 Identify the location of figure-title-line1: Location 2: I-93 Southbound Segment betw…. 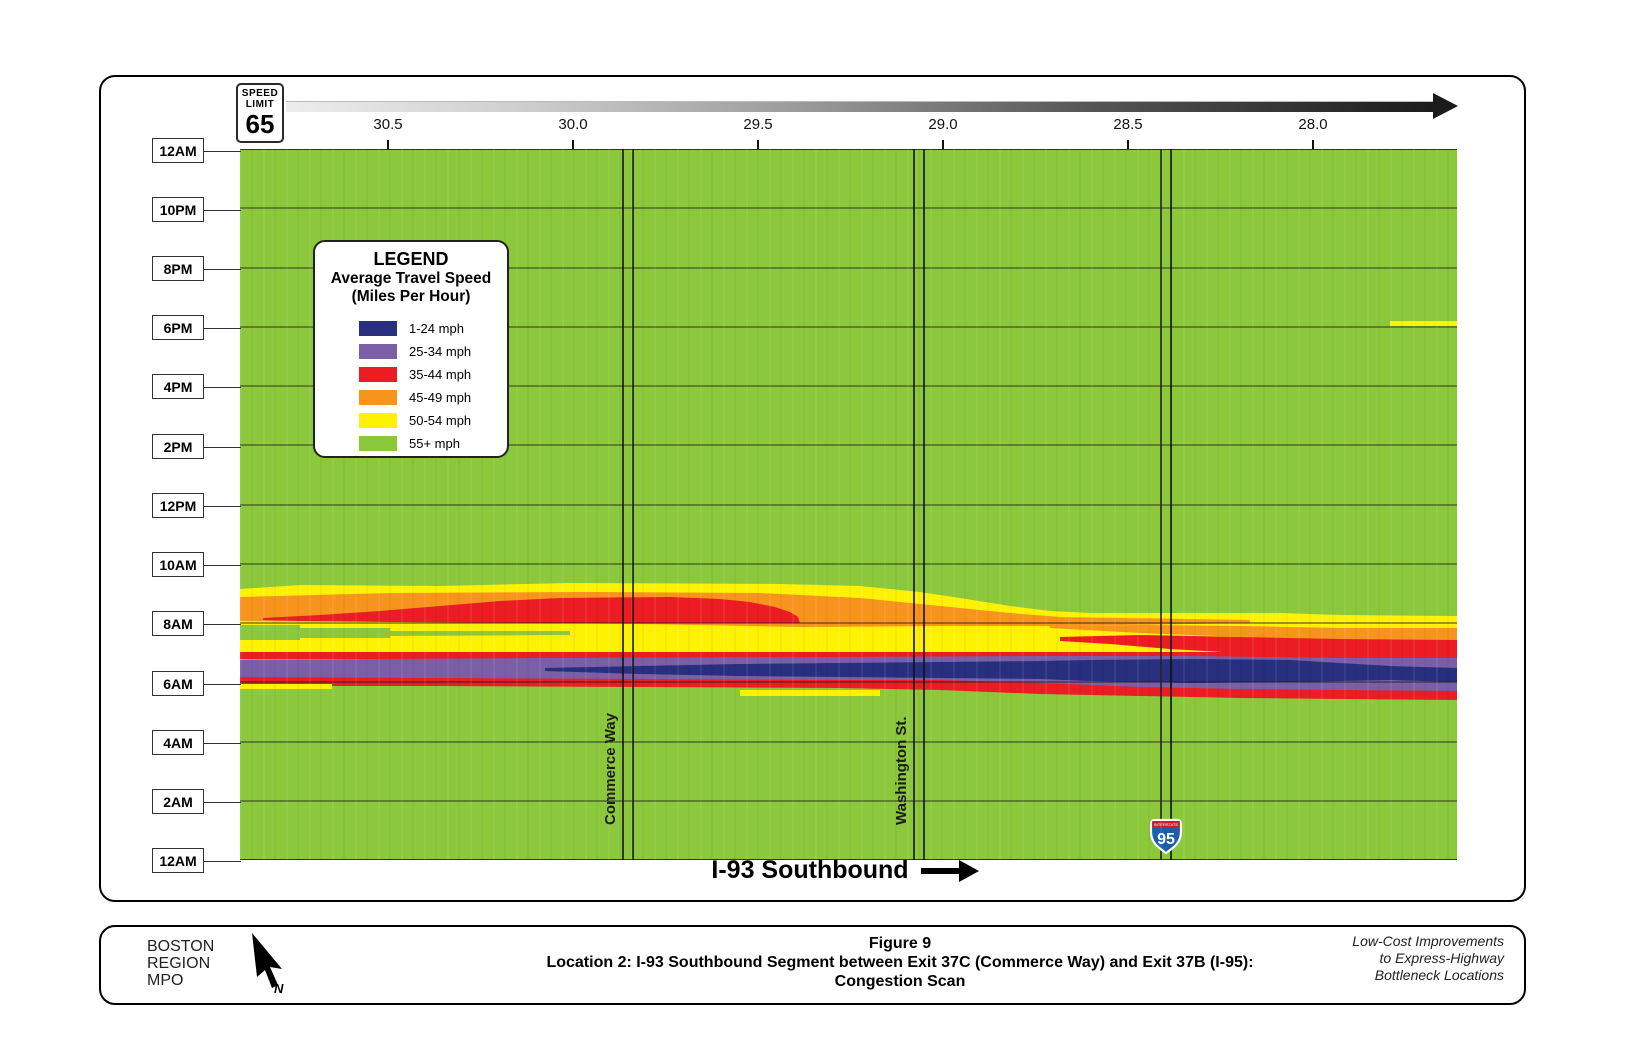
(900, 962).